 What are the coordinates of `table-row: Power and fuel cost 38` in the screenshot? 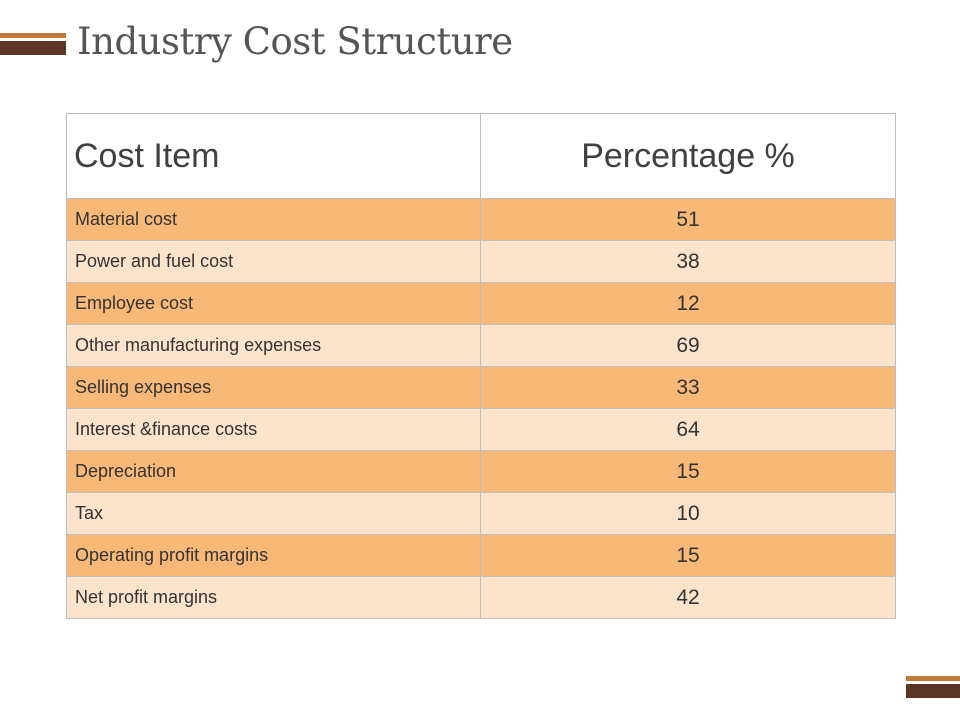 It's located at (481, 261).